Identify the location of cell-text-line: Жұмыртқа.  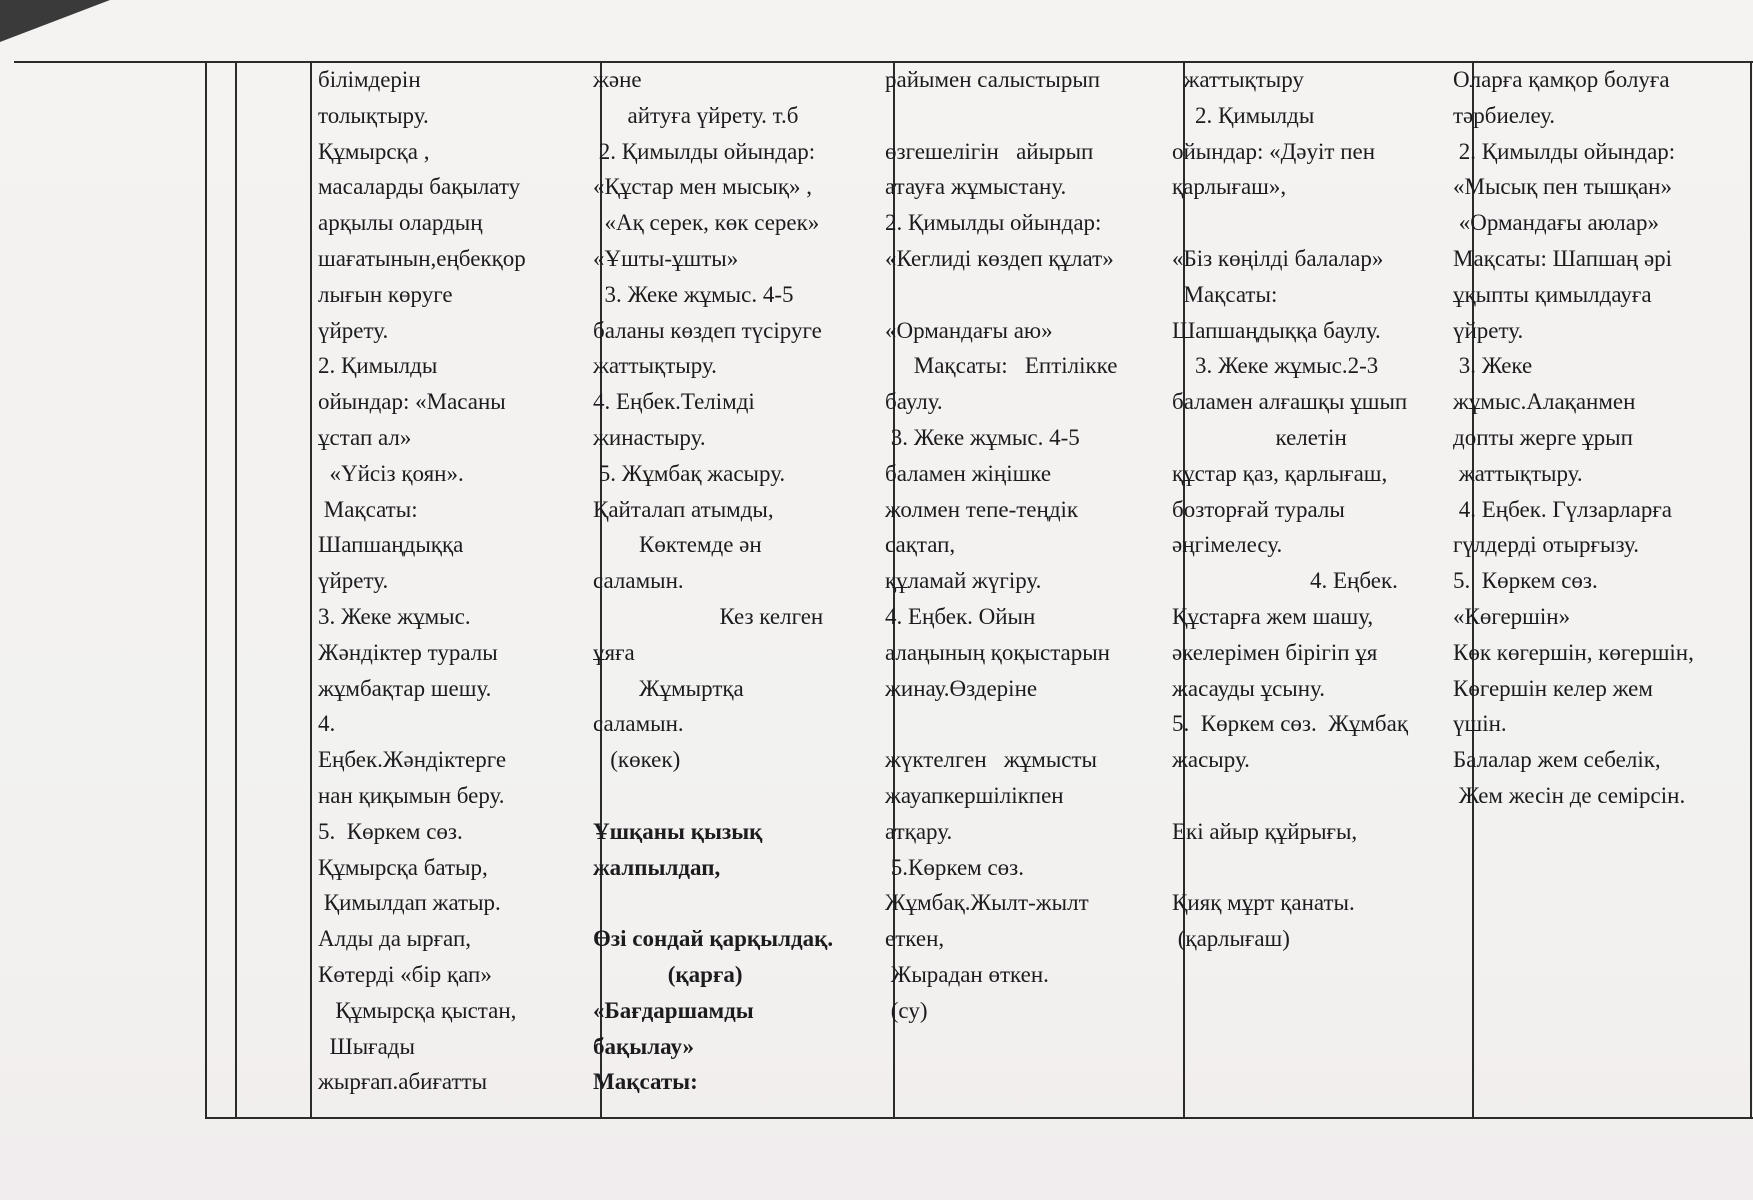
(668, 688).